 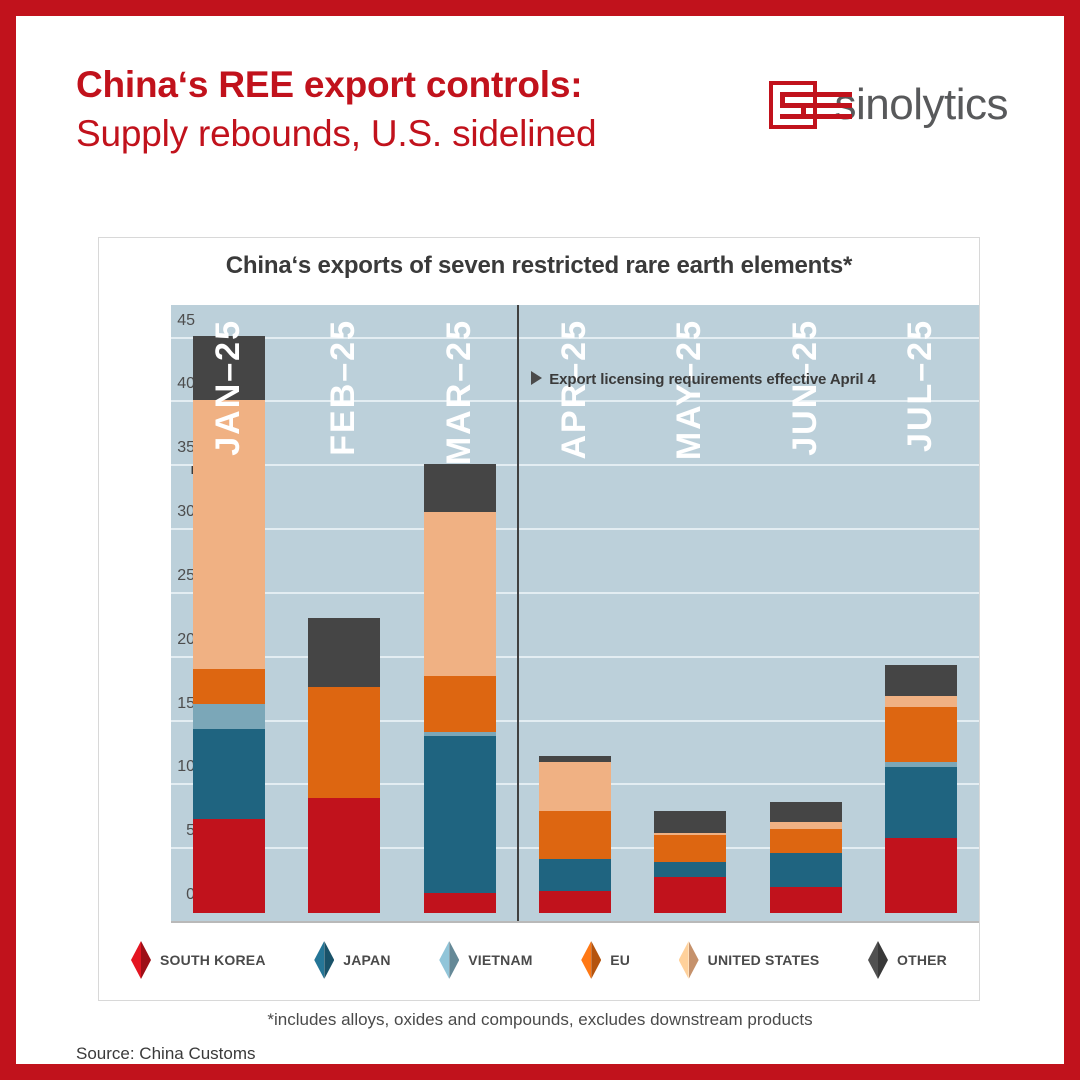 I want to click on y-axis-tick-label: 0, so click(x=190, y=894).